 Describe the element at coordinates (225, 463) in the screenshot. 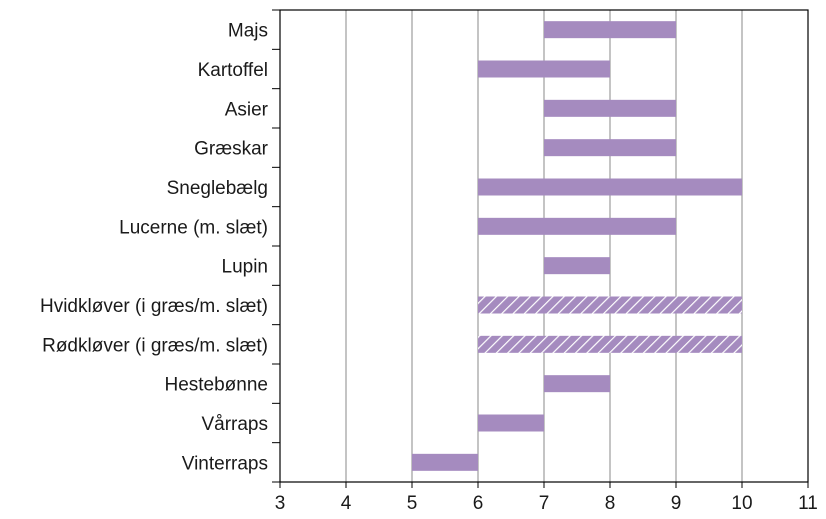

I see `category-label: Vinterraps` at that location.